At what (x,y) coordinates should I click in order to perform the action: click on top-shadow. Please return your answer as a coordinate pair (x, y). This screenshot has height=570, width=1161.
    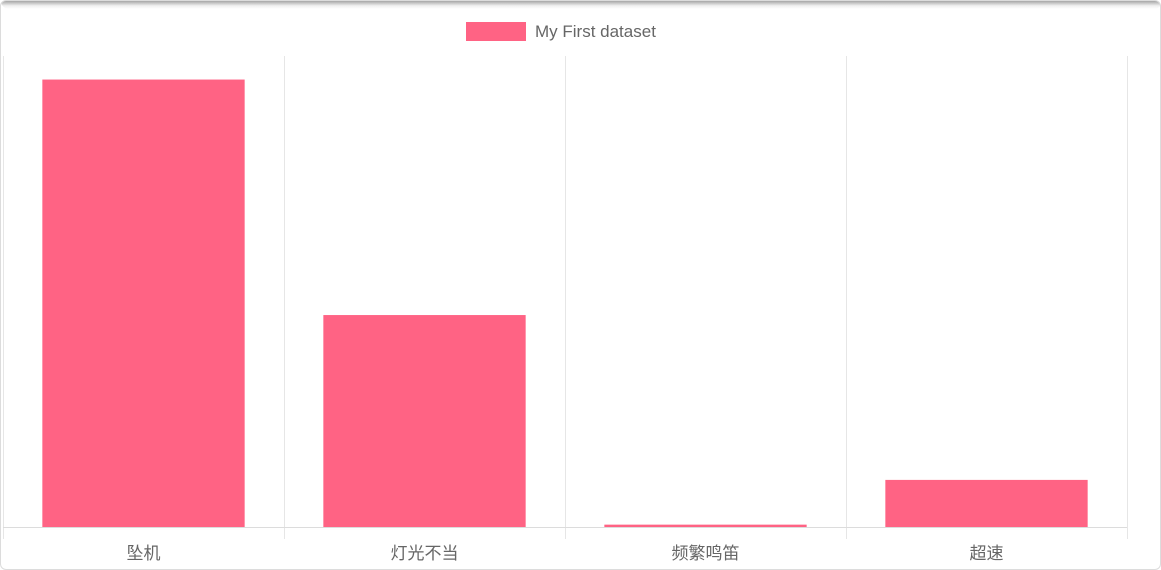
    Looking at the image, I should click on (580, 5).